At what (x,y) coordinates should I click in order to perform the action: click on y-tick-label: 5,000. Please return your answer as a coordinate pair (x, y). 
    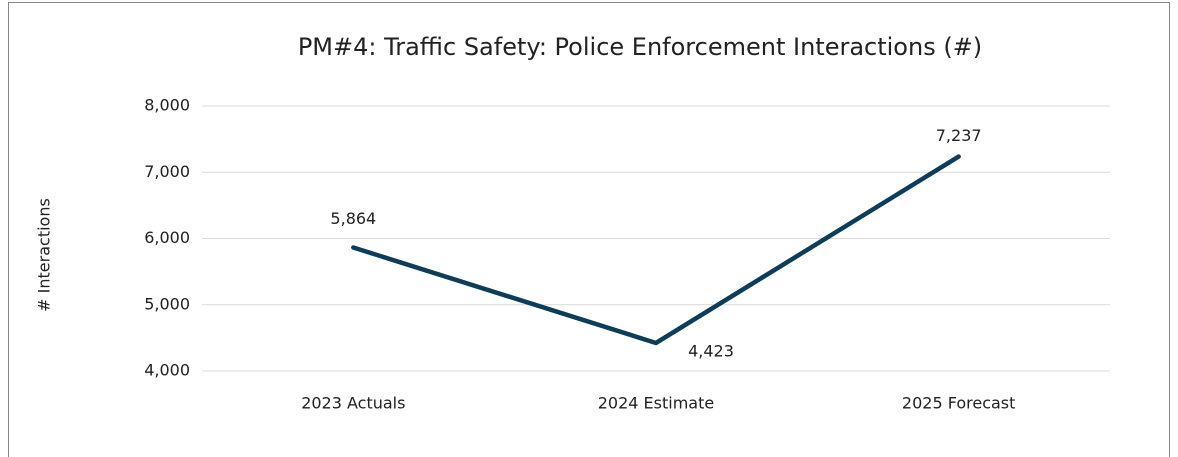
    Looking at the image, I should click on (167, 303).